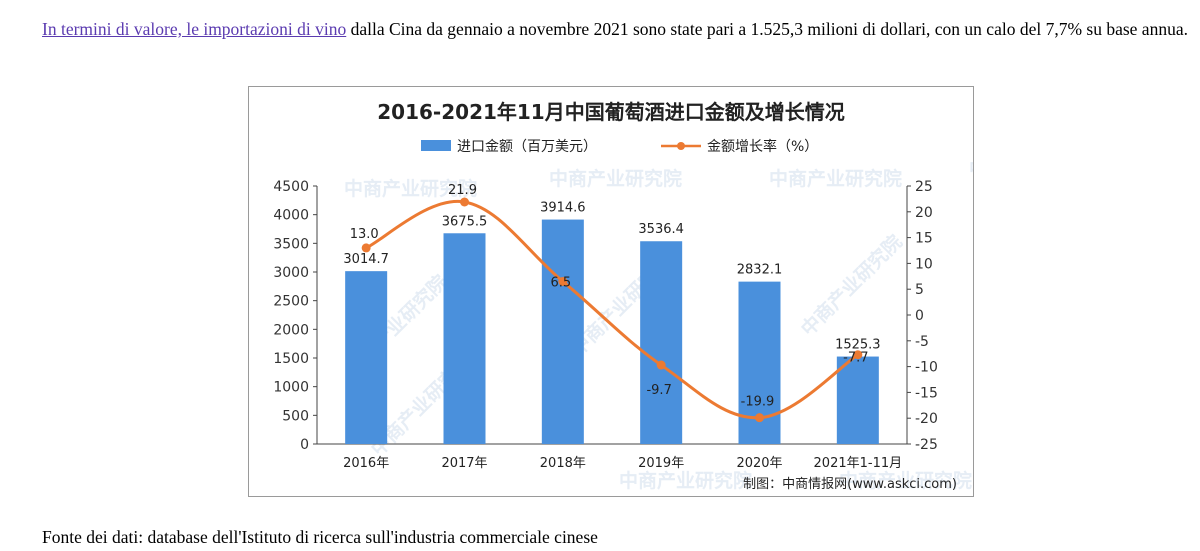 Image resolution: width=1200 pixels, height=551 pixels. What do you see at coordinates (924, 187) in the screenshot?
I see `right-tick-label: 25` at bounding box center [924, 187].